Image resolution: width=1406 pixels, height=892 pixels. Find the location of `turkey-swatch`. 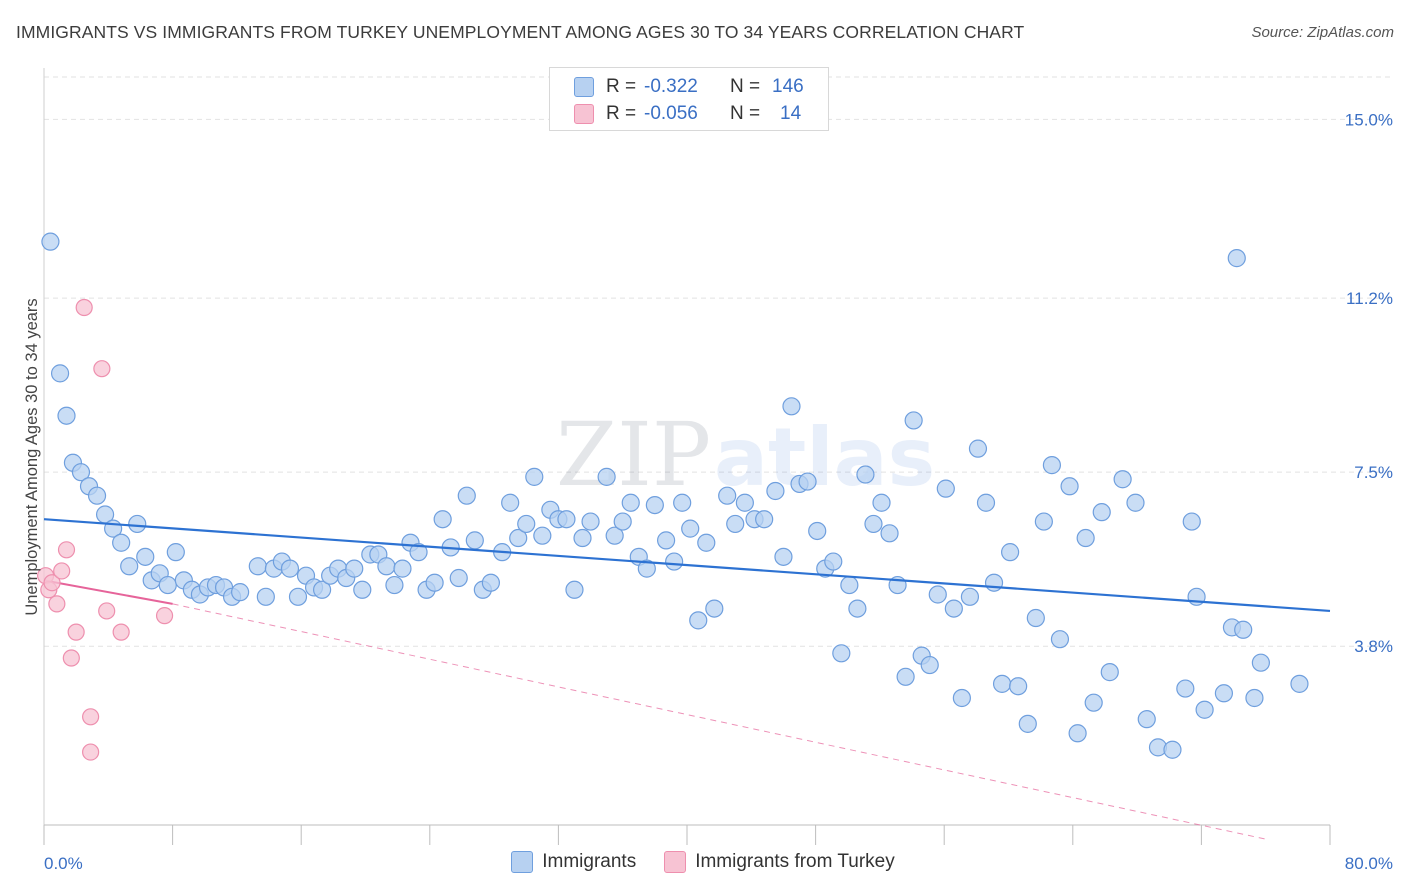

turkey-swatch is located at coordinates (584, 114).